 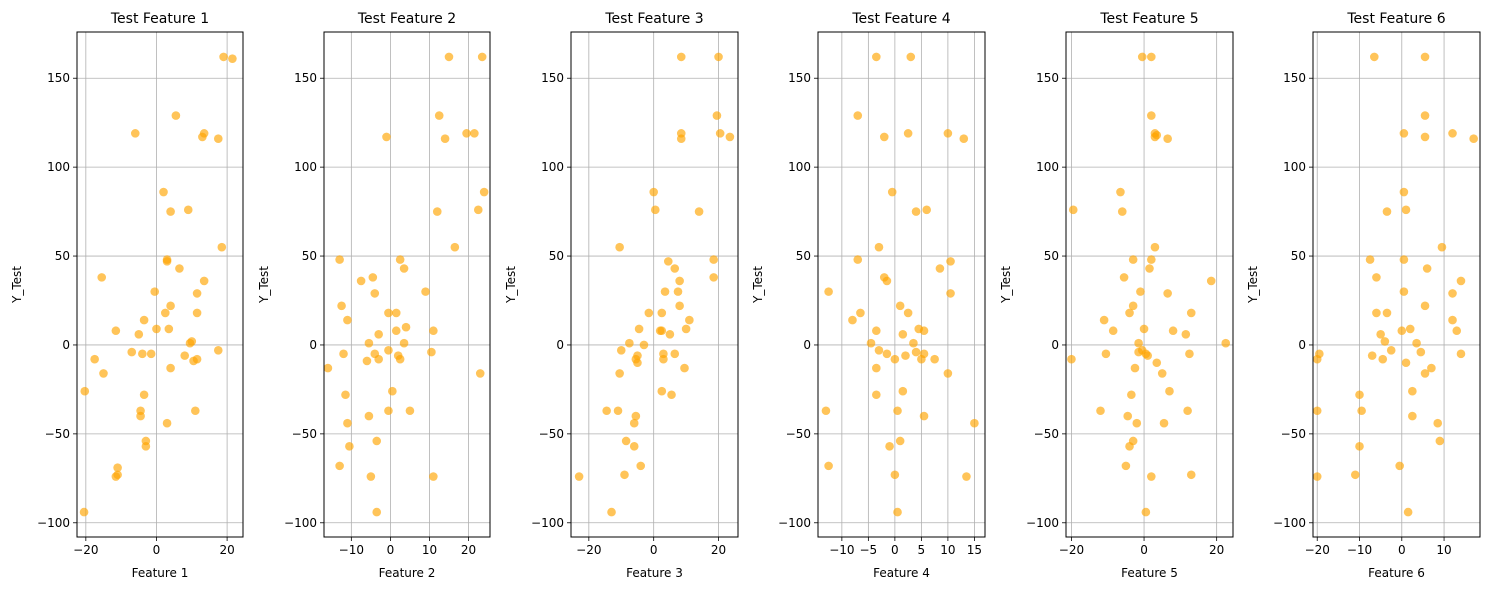 What do you see at coordinates (799, 167) in the screenshot?
I see `y-tick-label: 100` at bounding box center [799, 167].